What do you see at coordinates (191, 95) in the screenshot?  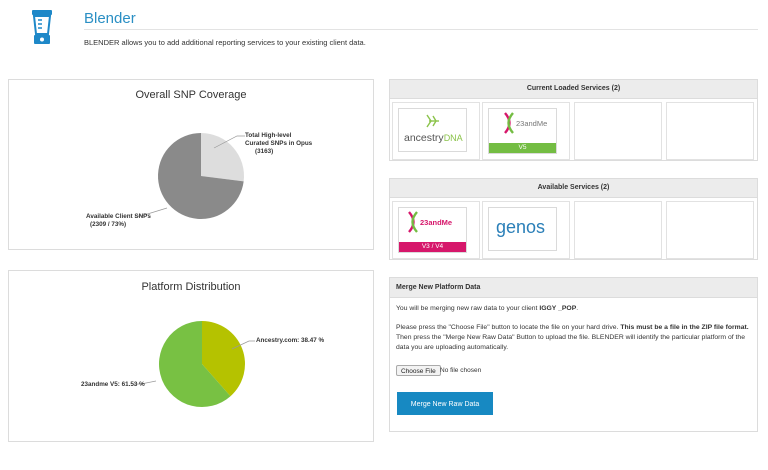 I see `chart-title: Overall SNP Coverage` at bounding box center [191, 95].